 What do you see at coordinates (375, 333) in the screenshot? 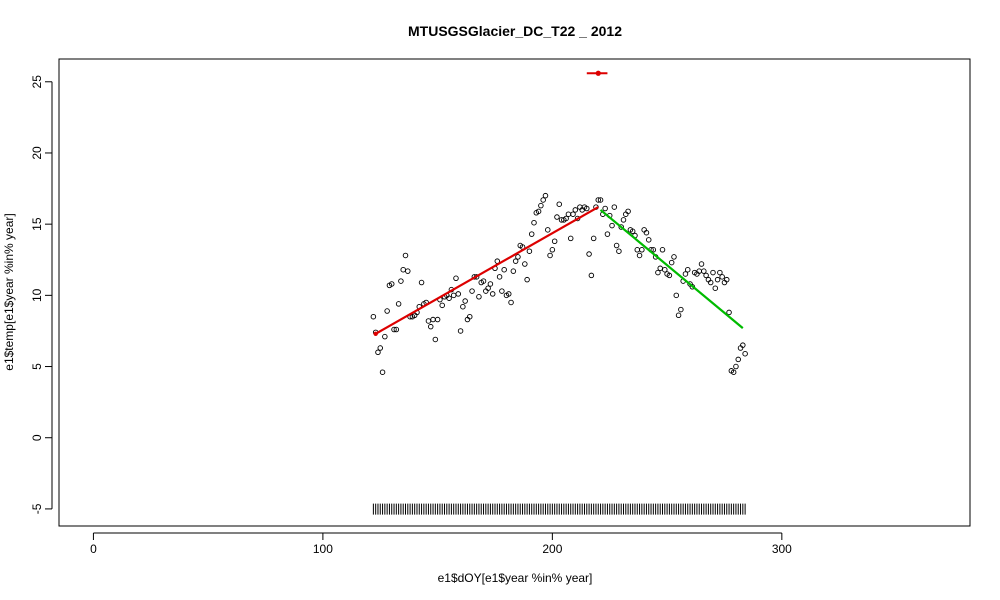
I see `fit-line-rising-start` at bounding box center [375, 333].